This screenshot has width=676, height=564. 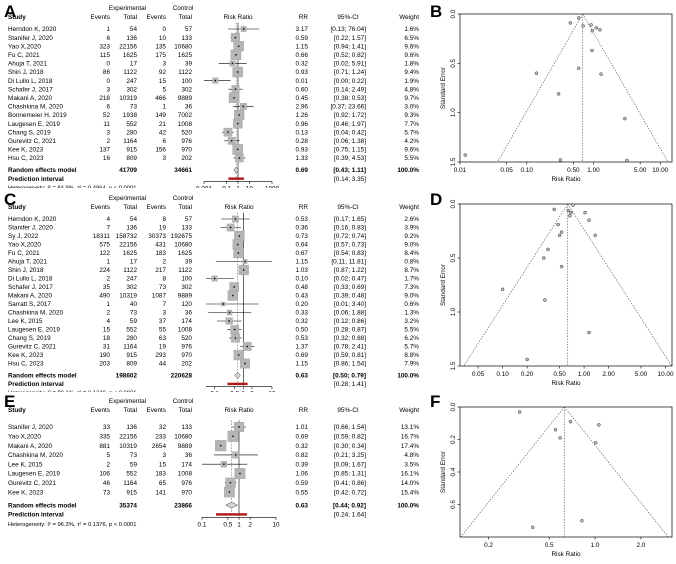 I want to click on ci-value: [0.37; 23.66], so click(x=348, y=107).